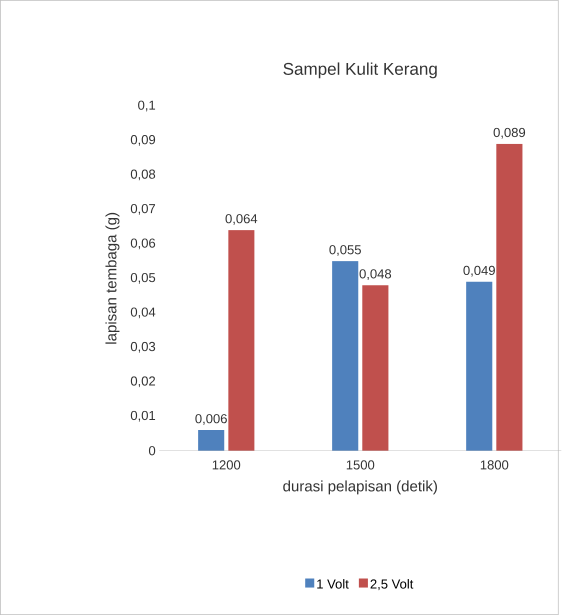 The image size is (562, 615). What do you see at coordinates (510, 133) in the screenshot?
I see `data-label: 0,089` at bounding box center [510, 133].